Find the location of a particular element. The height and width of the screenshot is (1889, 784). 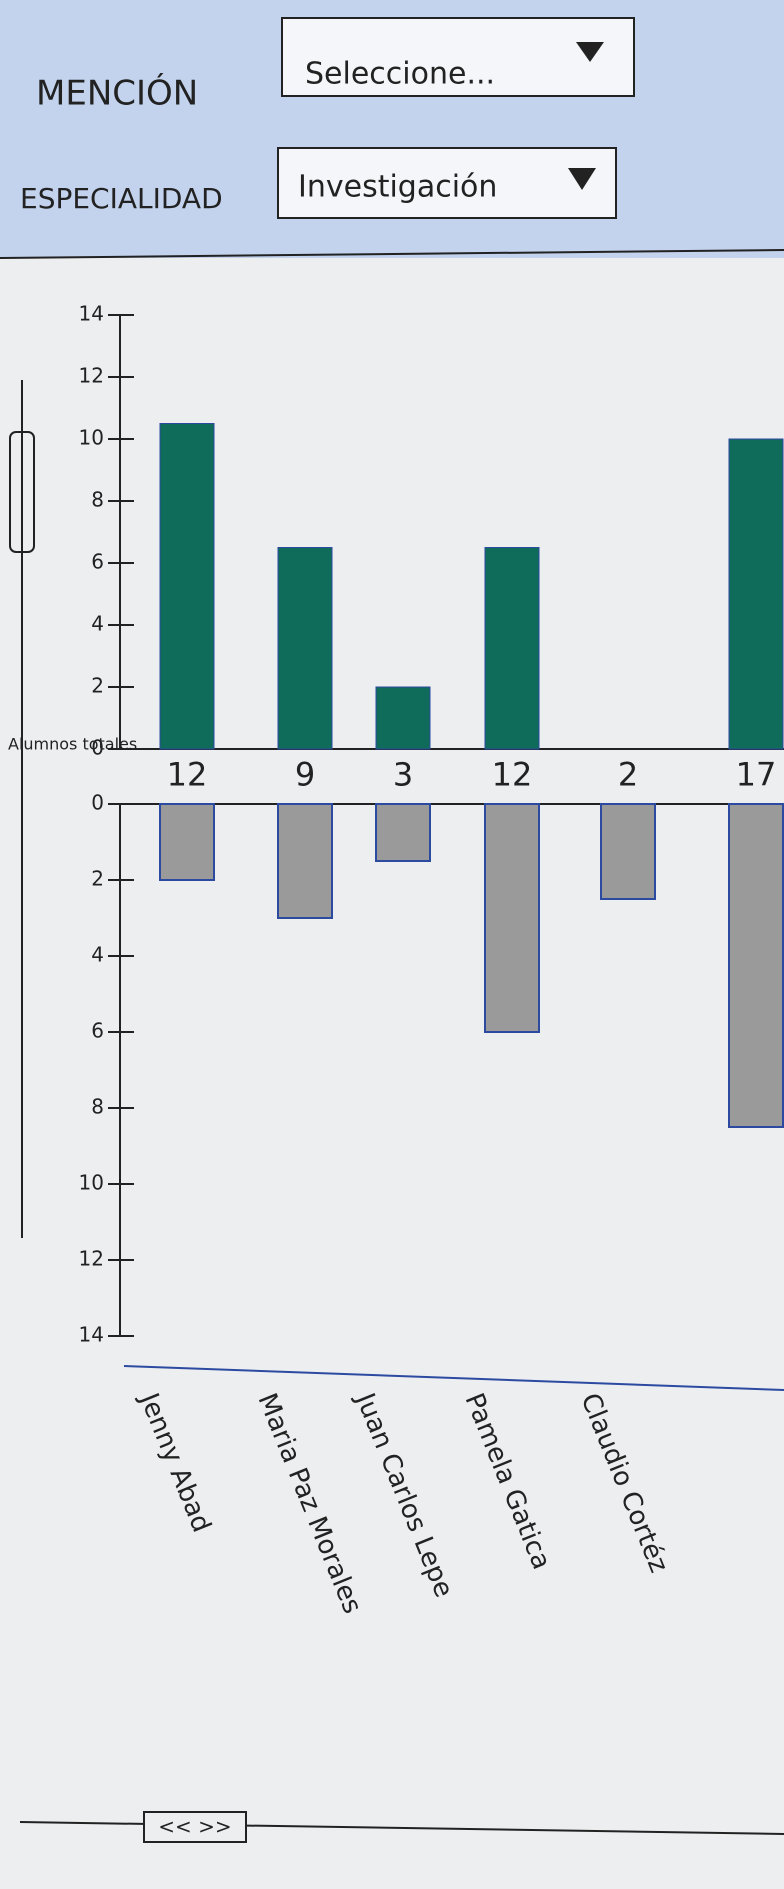

horizontal-scroll-thumb is located at coordinates (195, 1827).